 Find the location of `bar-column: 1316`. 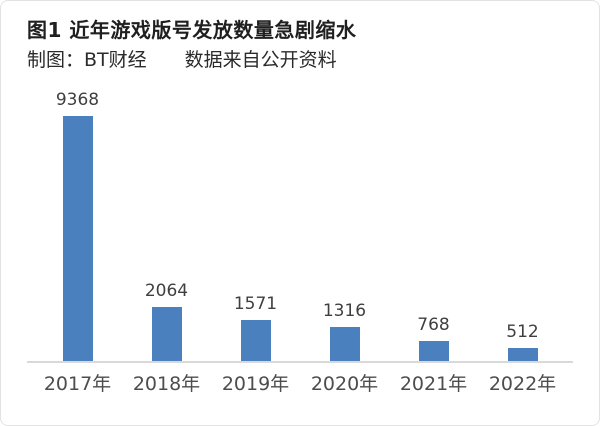

bar-column: 1316 is located at coordinates (344, 331).